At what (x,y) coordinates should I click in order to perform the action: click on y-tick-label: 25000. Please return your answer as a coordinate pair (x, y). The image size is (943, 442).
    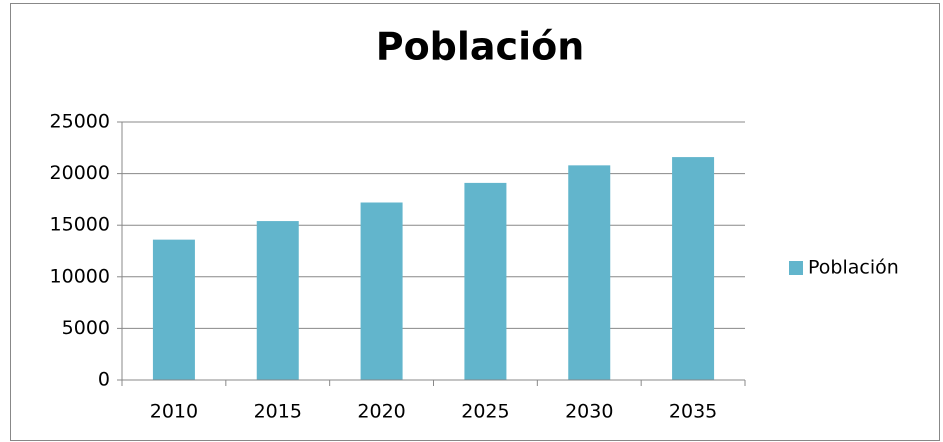
    Looking at the image, I should click on (80, 122).